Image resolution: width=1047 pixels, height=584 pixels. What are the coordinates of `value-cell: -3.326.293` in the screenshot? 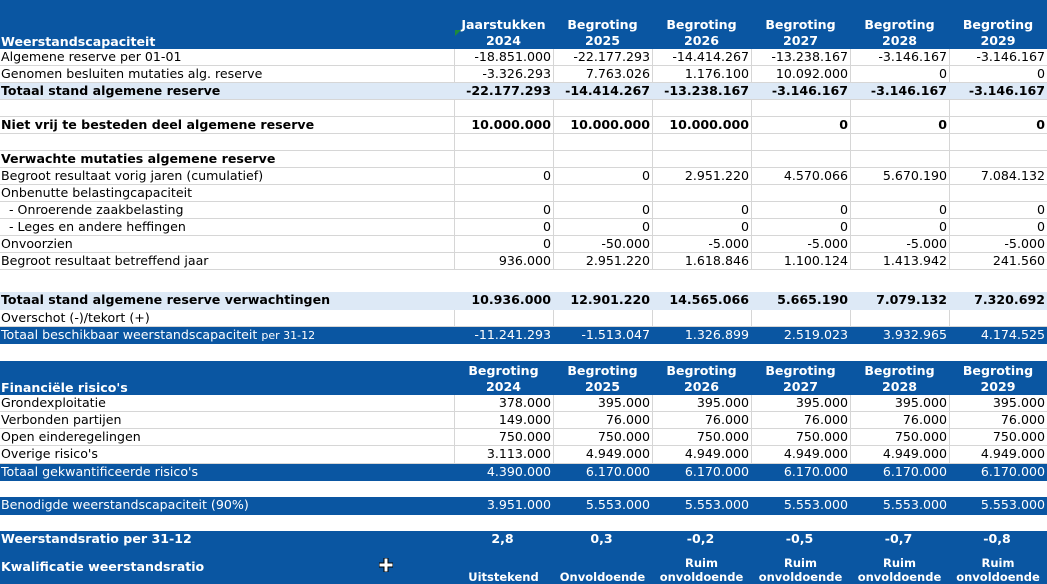 It's located at (503, 74).